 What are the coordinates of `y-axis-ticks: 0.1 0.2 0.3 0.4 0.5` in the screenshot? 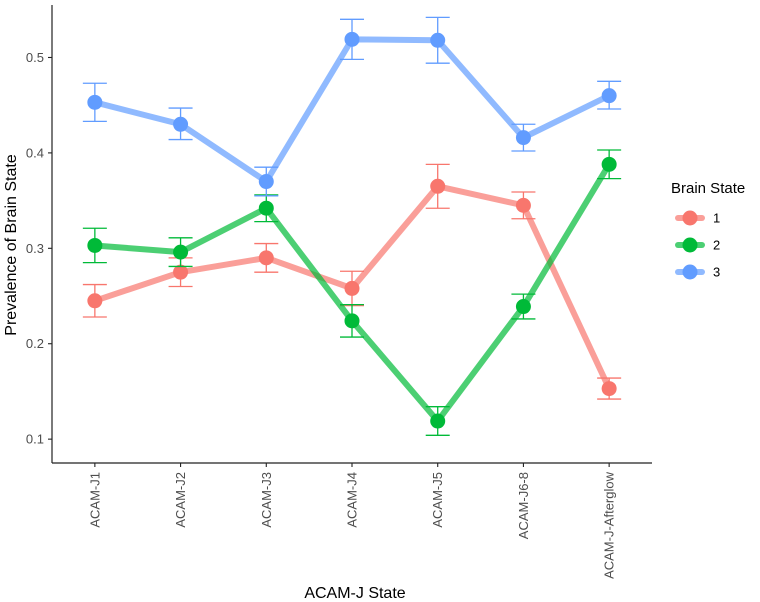 It's located at (39, 248).